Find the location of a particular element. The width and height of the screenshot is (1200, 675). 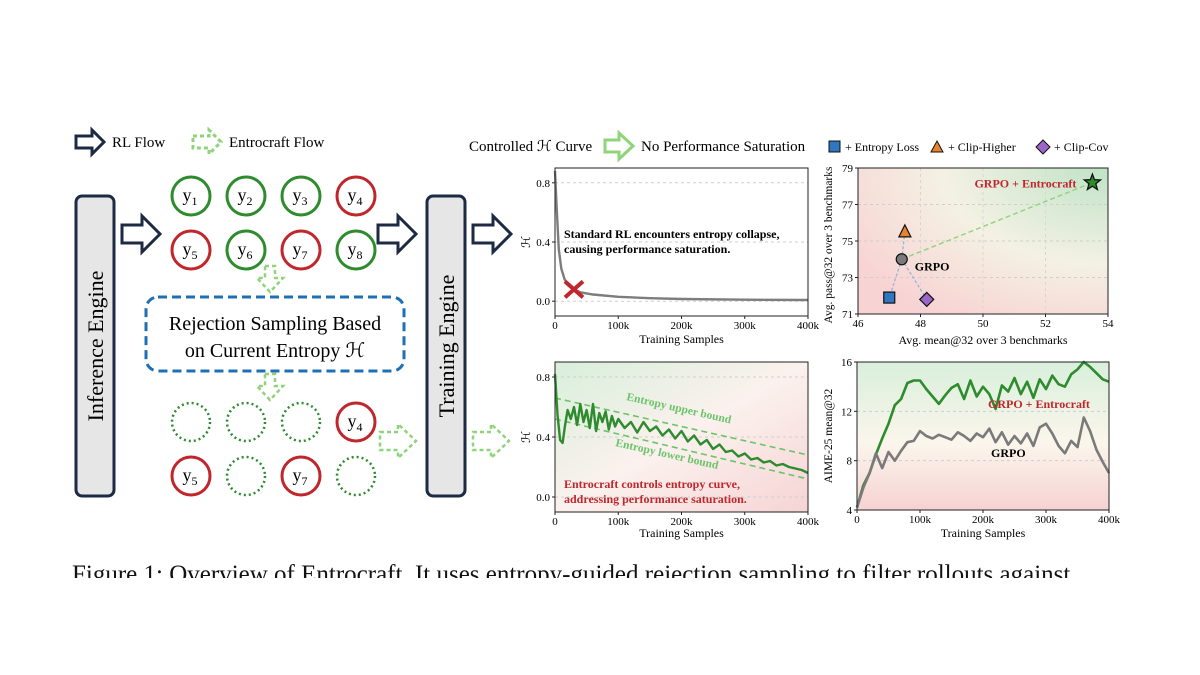

rollout-subscript: 2 is located at coordinates (250, 201).